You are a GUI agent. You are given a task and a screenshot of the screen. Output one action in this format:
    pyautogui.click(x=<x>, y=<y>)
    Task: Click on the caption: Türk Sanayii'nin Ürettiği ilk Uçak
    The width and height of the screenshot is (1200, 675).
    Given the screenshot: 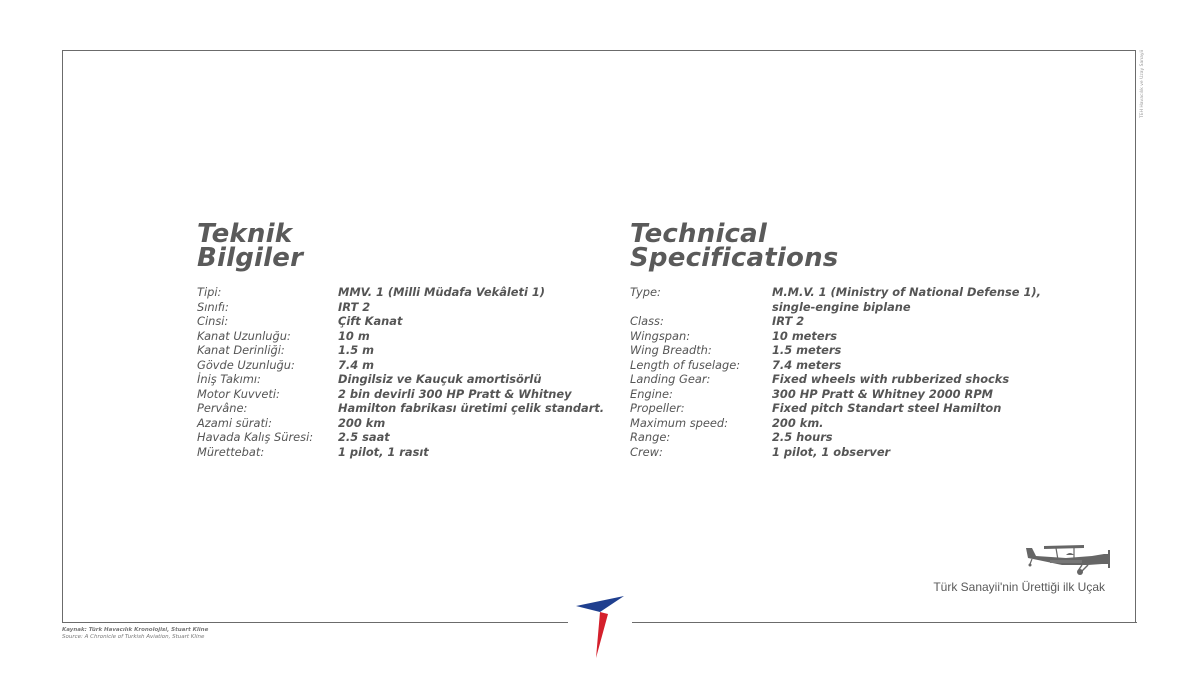 What is the action you would take?
    pyautogui.click(x=1019, y=587)
    